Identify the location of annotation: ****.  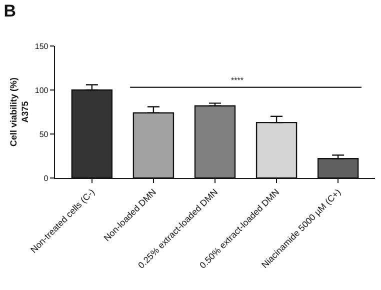
(237, 80).